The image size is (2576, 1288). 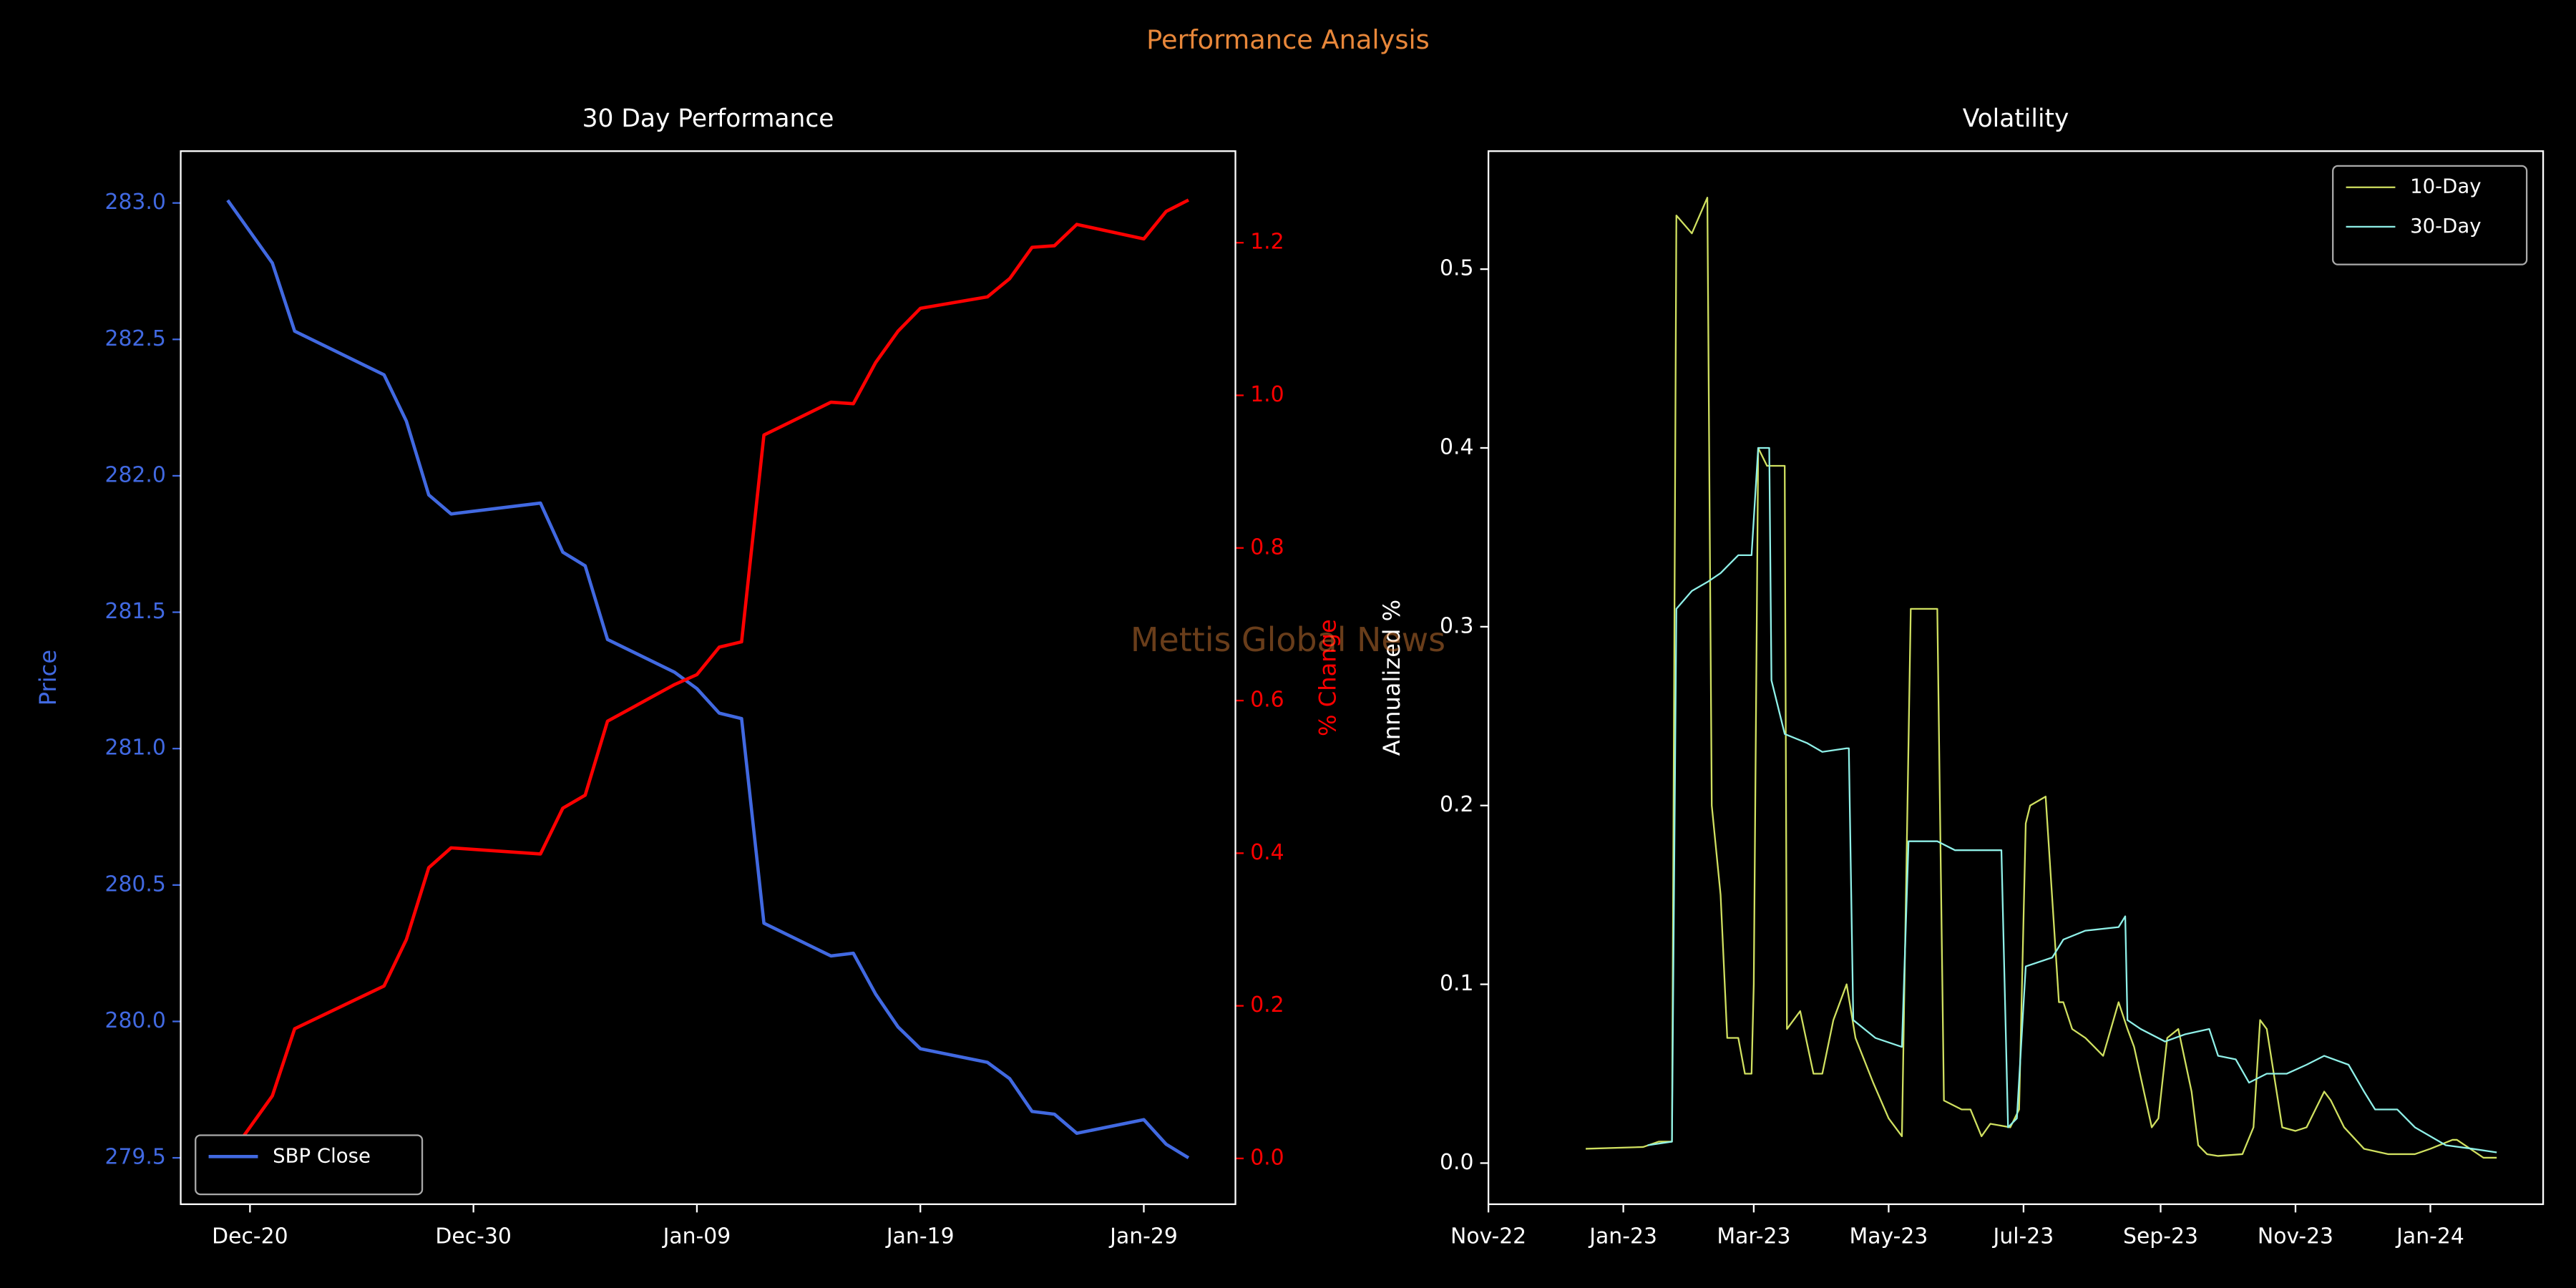 What do you see at coordinates (1267, 394) in the screenshot?
I see `y2-tick-label: 1.0` at bounding box center [1267, 394].